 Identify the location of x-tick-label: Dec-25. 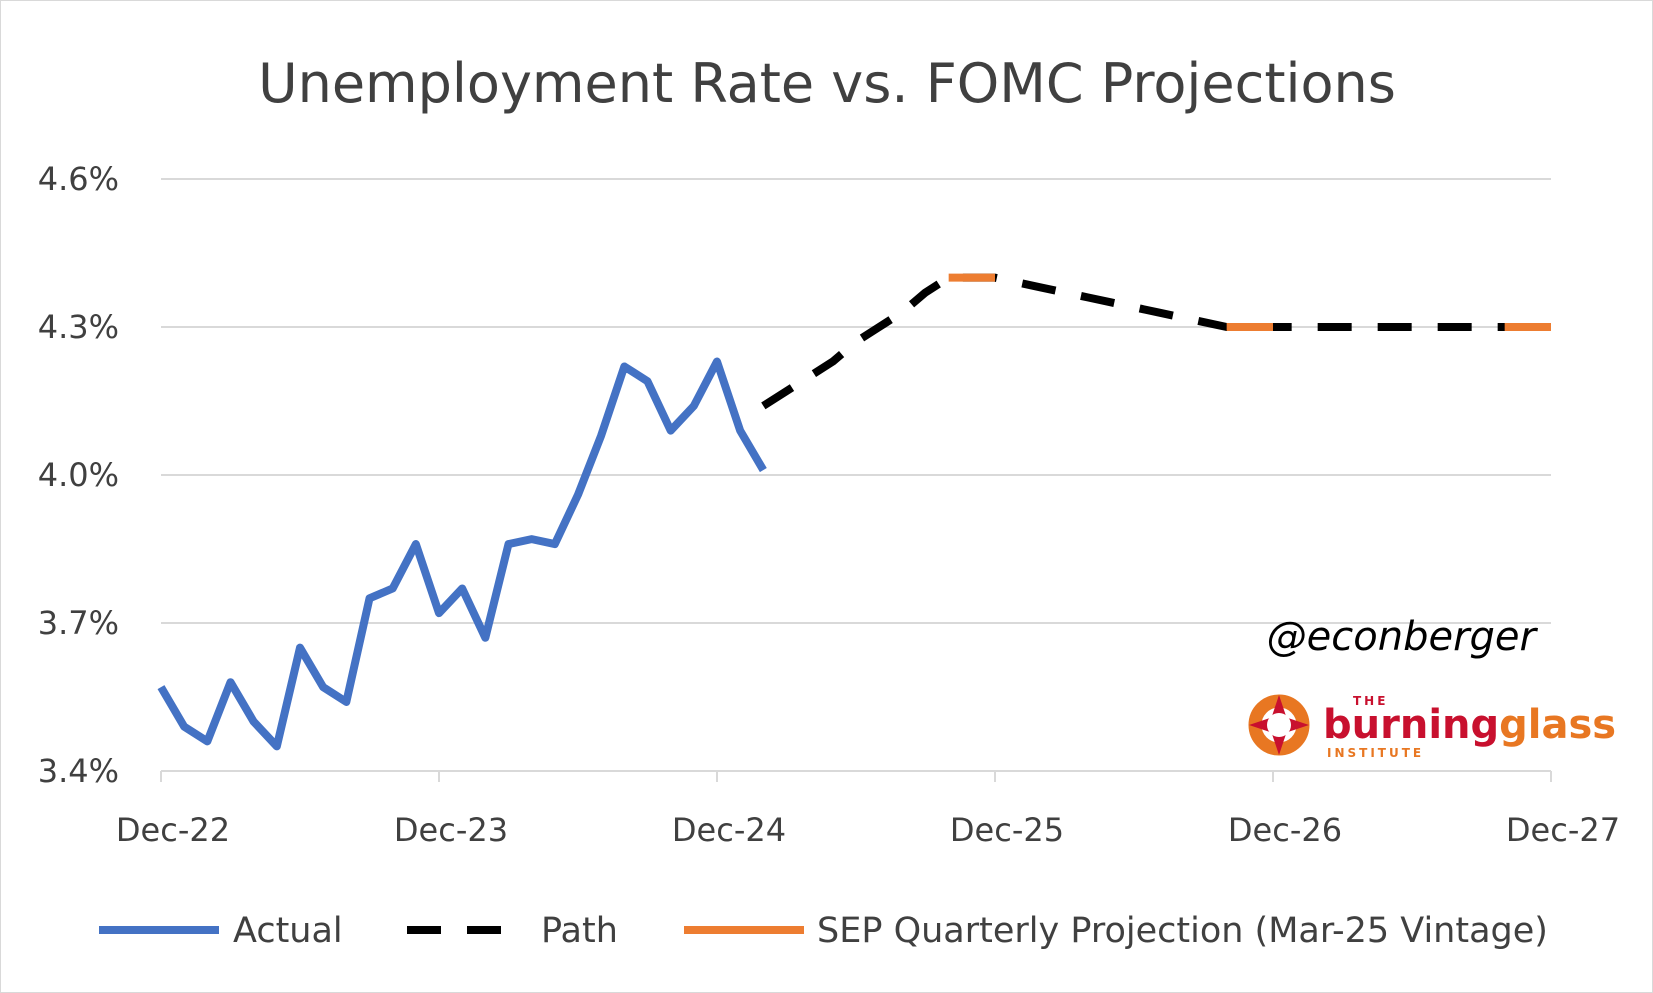
(1007, 830).